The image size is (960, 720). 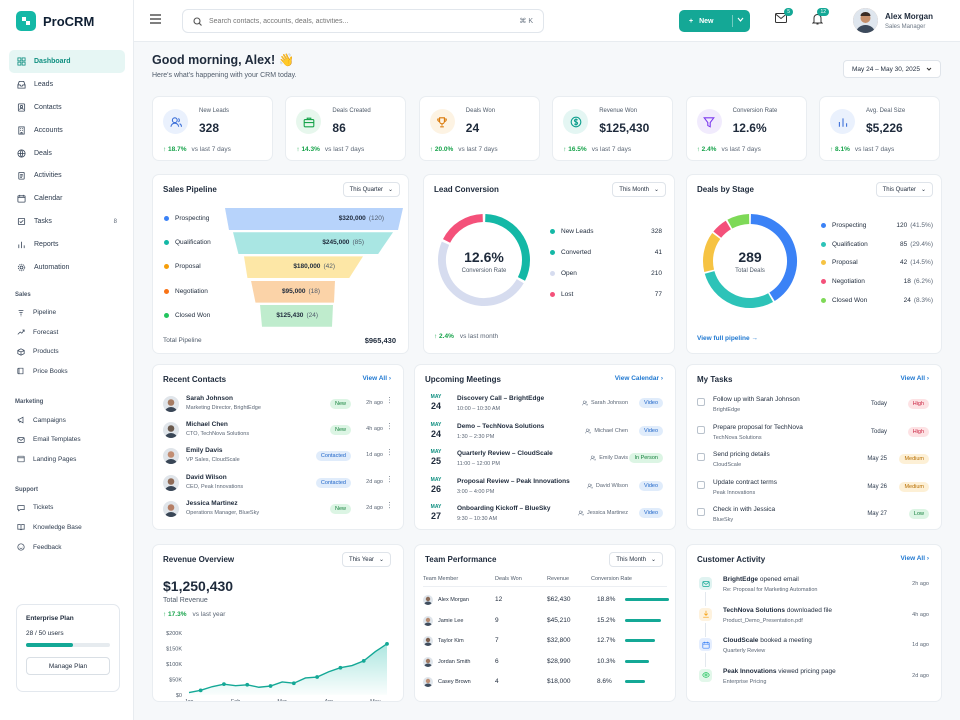 What do you see at coordinates (545, 642) in the screenshot?
I see `table-row: Taylor Kim 7 $32,800 12.7%` at bounding box center [545, 642].